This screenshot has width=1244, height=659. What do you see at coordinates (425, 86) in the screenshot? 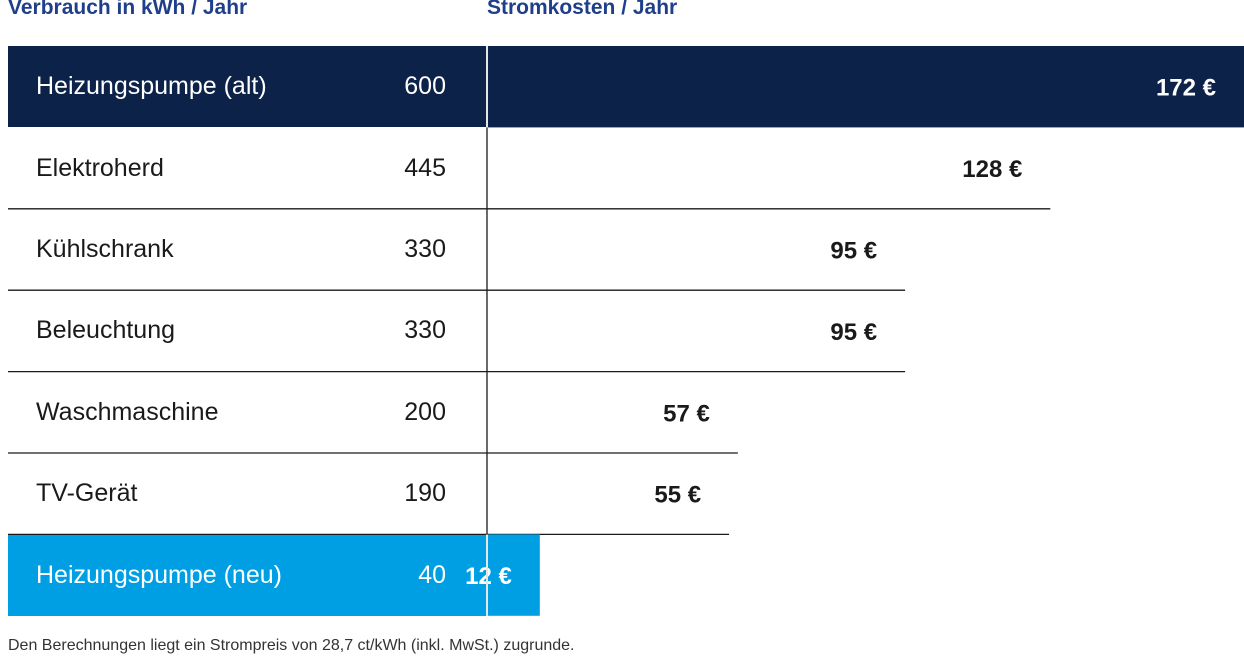
I see `kwh-value: 600` at bounding box center [425, 86].